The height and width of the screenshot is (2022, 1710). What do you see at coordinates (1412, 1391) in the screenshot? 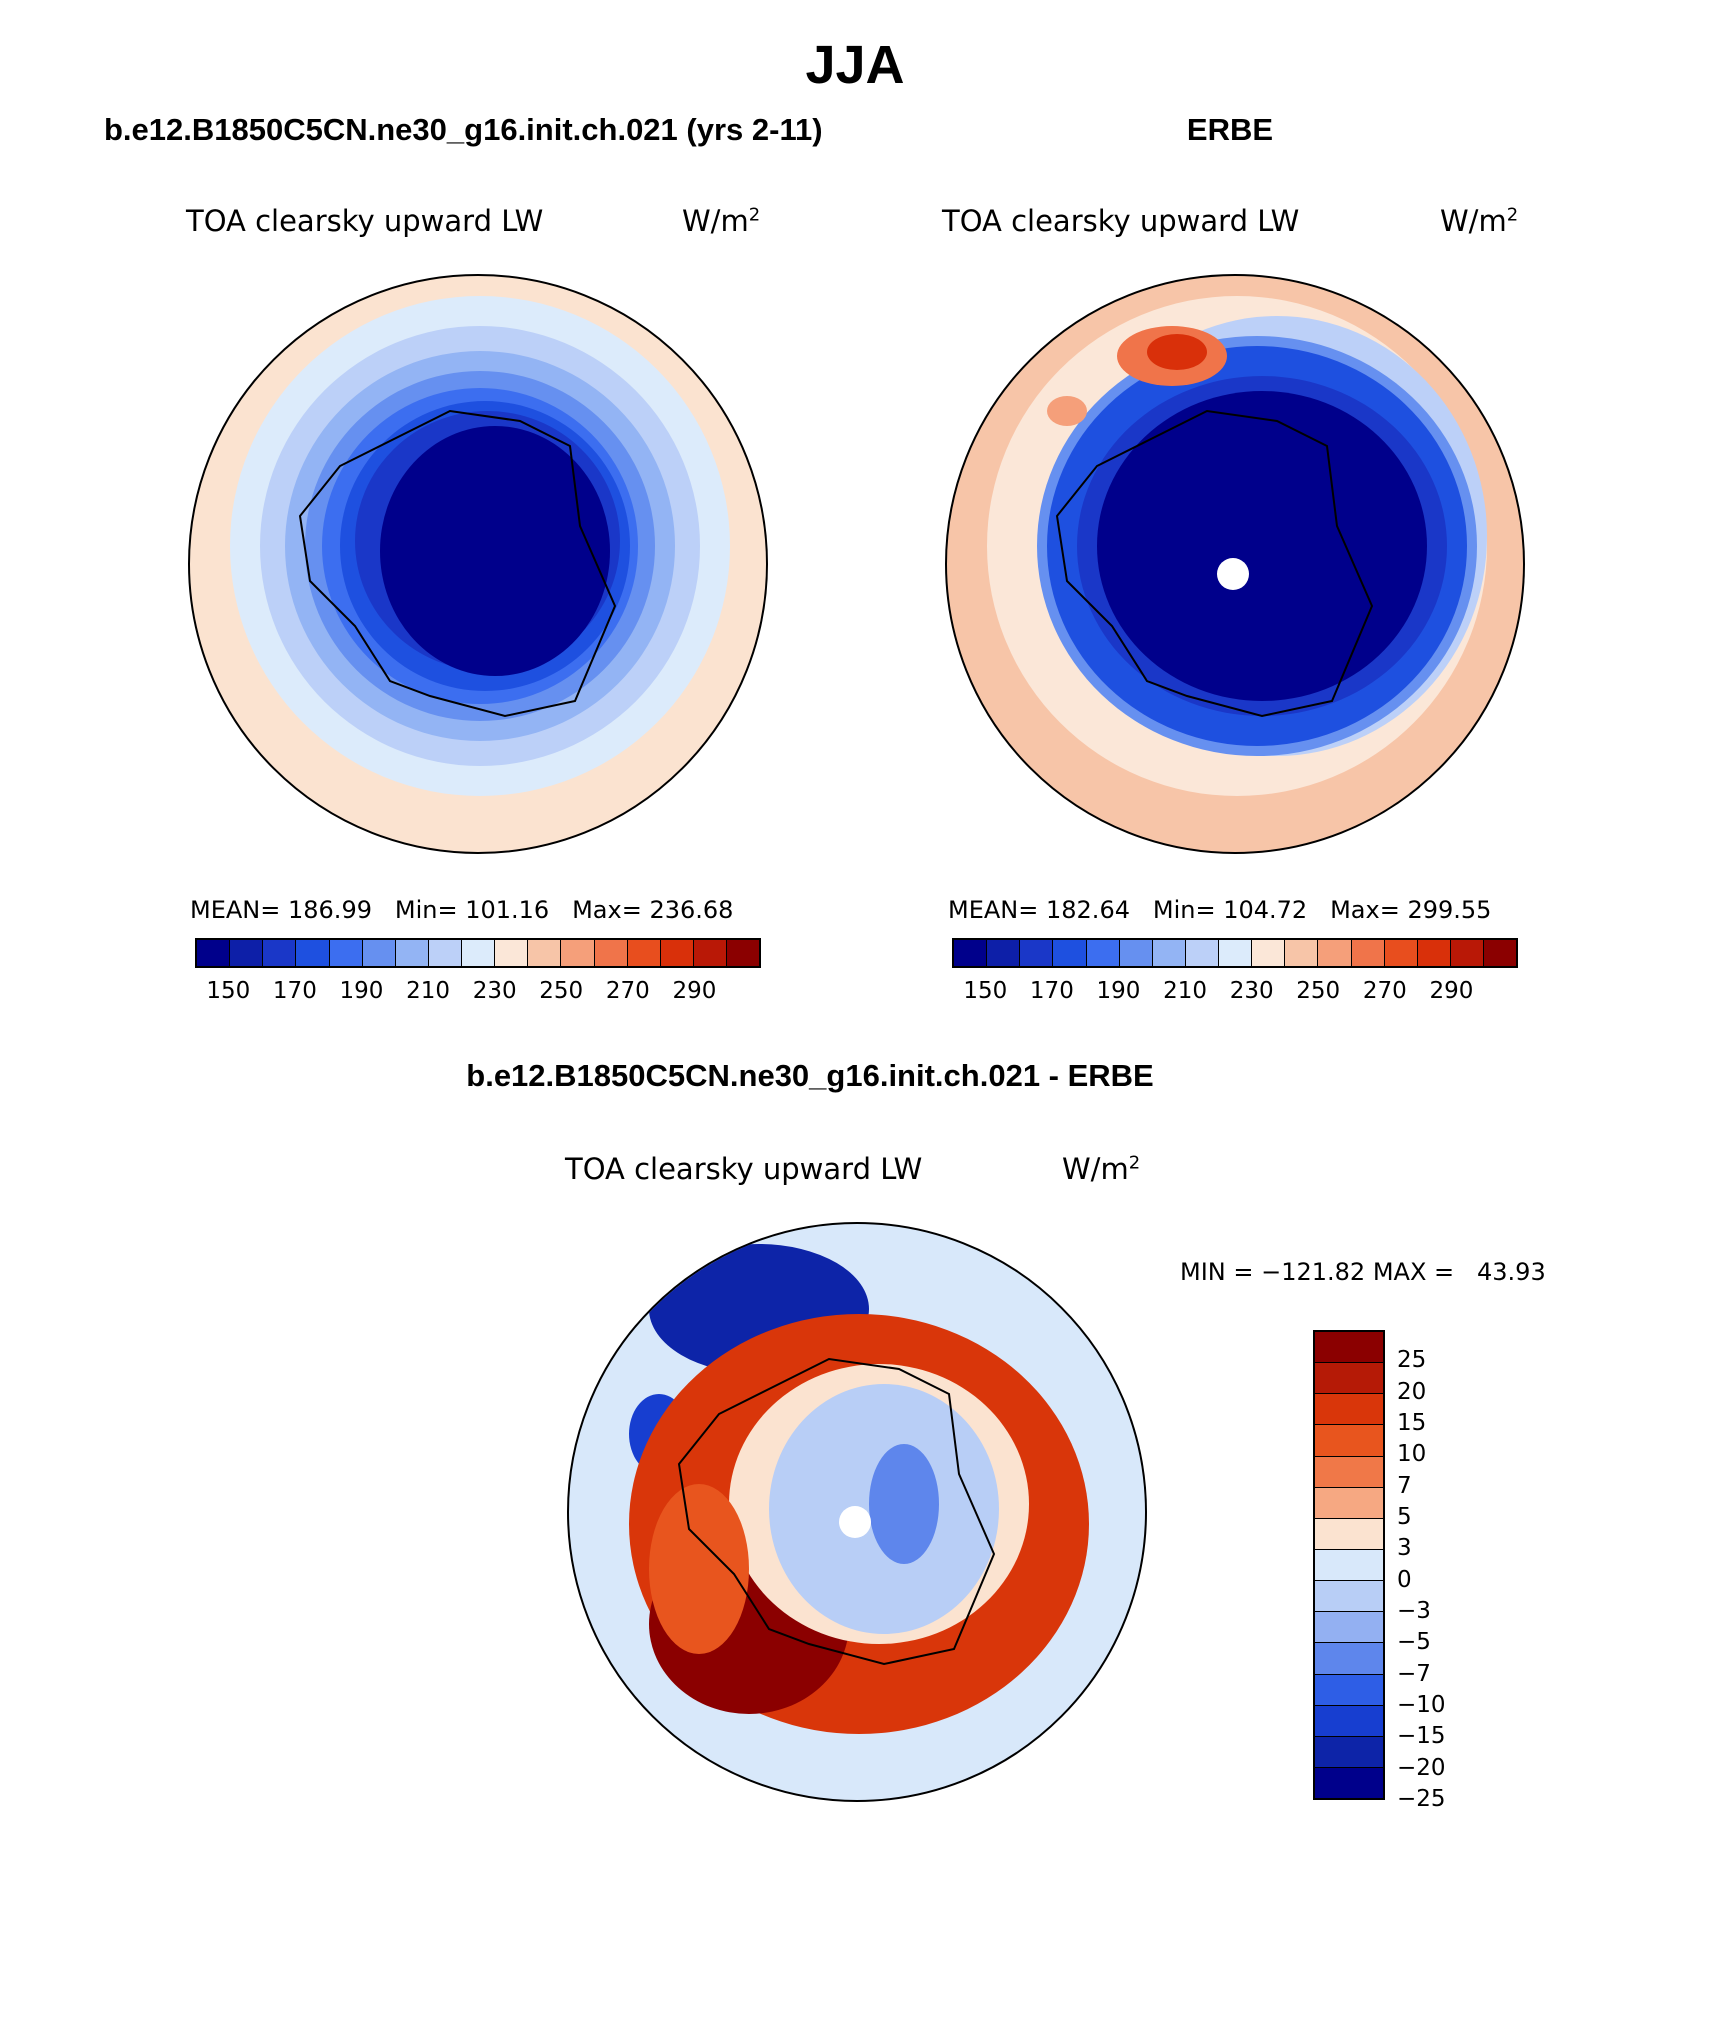
I see `colorbar-tick-label: 20` at bounding box center [1412, 1391].